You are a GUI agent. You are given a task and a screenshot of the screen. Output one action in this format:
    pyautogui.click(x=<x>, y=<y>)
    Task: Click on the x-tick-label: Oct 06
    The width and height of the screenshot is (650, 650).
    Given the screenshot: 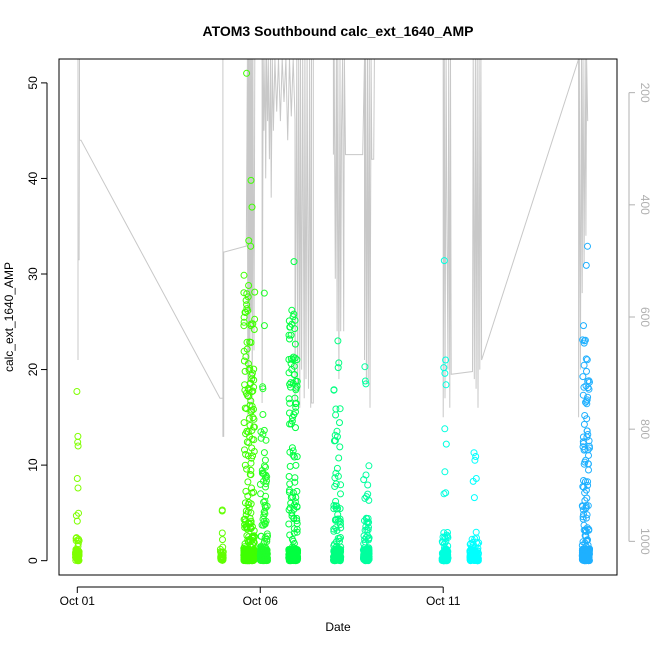 What is the action you would take?
    pyautogui.click(x=261, y=601)
    